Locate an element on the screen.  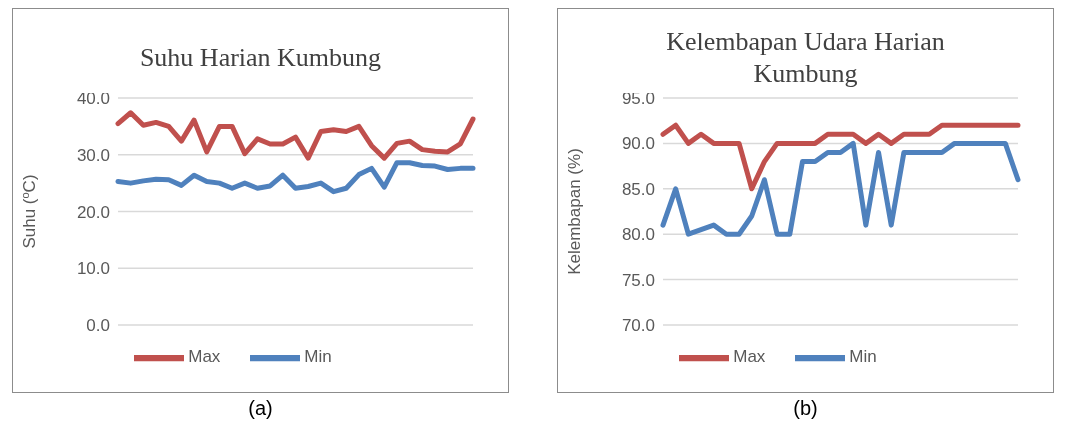
y-tick-label: 70.0 is located at coordinates (638, 326).